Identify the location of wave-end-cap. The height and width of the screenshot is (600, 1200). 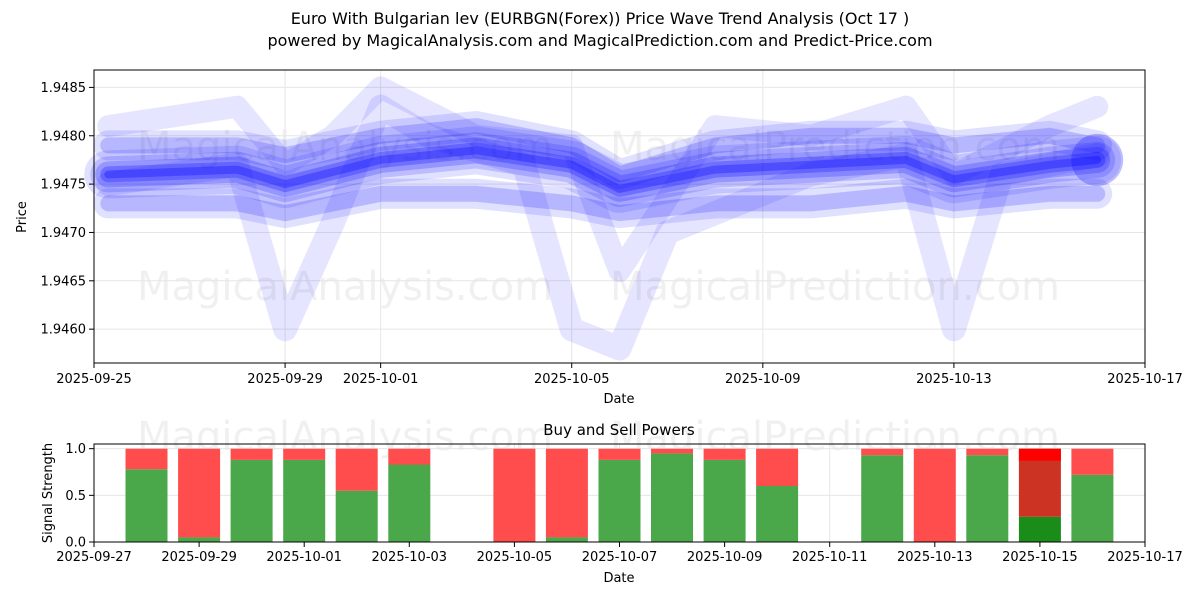
(1097, 159).